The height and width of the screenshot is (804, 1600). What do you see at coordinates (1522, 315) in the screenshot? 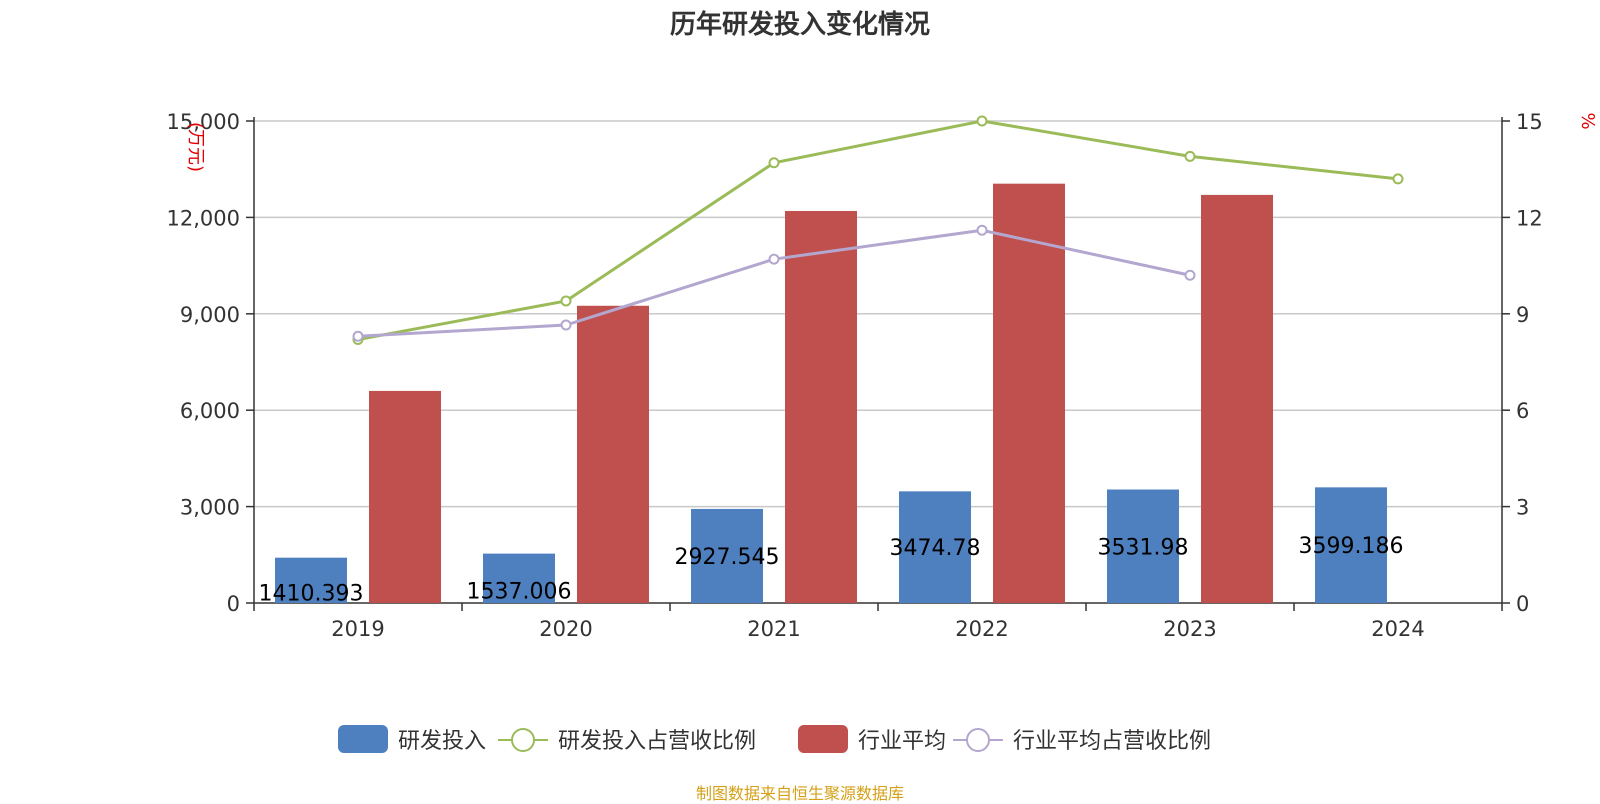
I see `right-tick-label: 9` at bounding box center [1522, 315].